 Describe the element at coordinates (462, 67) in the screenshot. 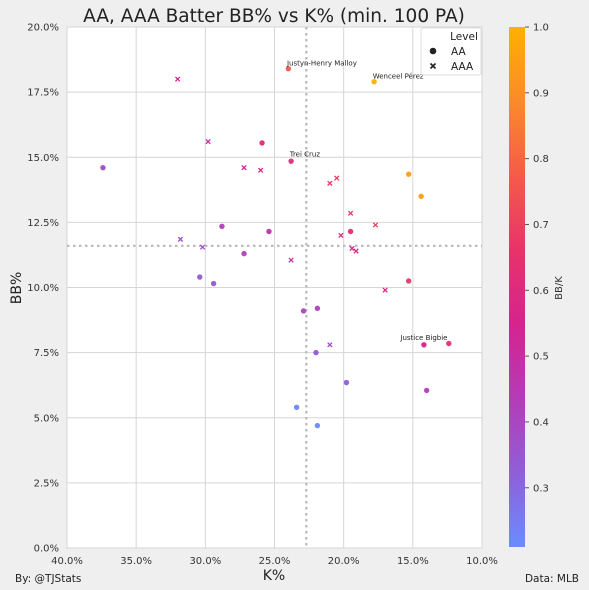

I see `legend-label-aaa: AAA` at that location.